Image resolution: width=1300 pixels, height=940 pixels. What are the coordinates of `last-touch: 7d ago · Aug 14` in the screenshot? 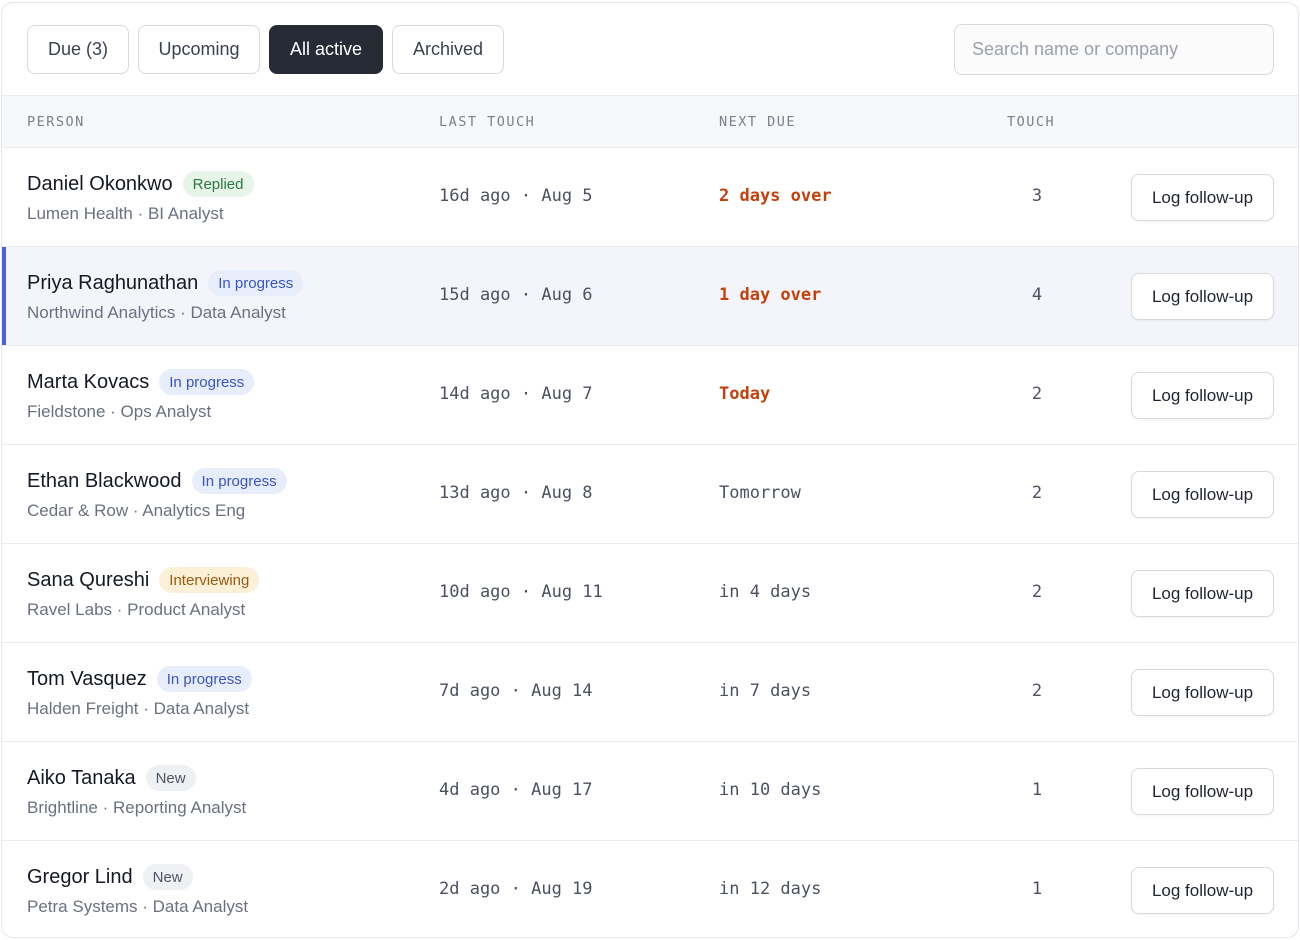 It's located at (516, 691).